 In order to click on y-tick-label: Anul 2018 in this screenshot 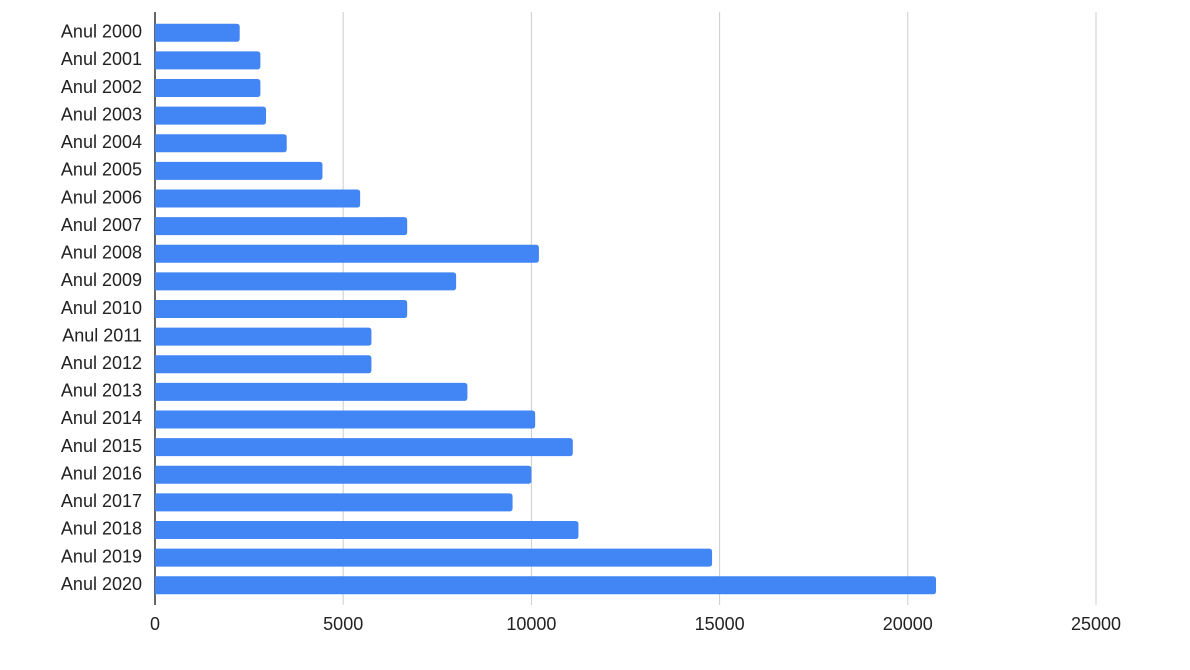, I will do `click(101, 529)`.